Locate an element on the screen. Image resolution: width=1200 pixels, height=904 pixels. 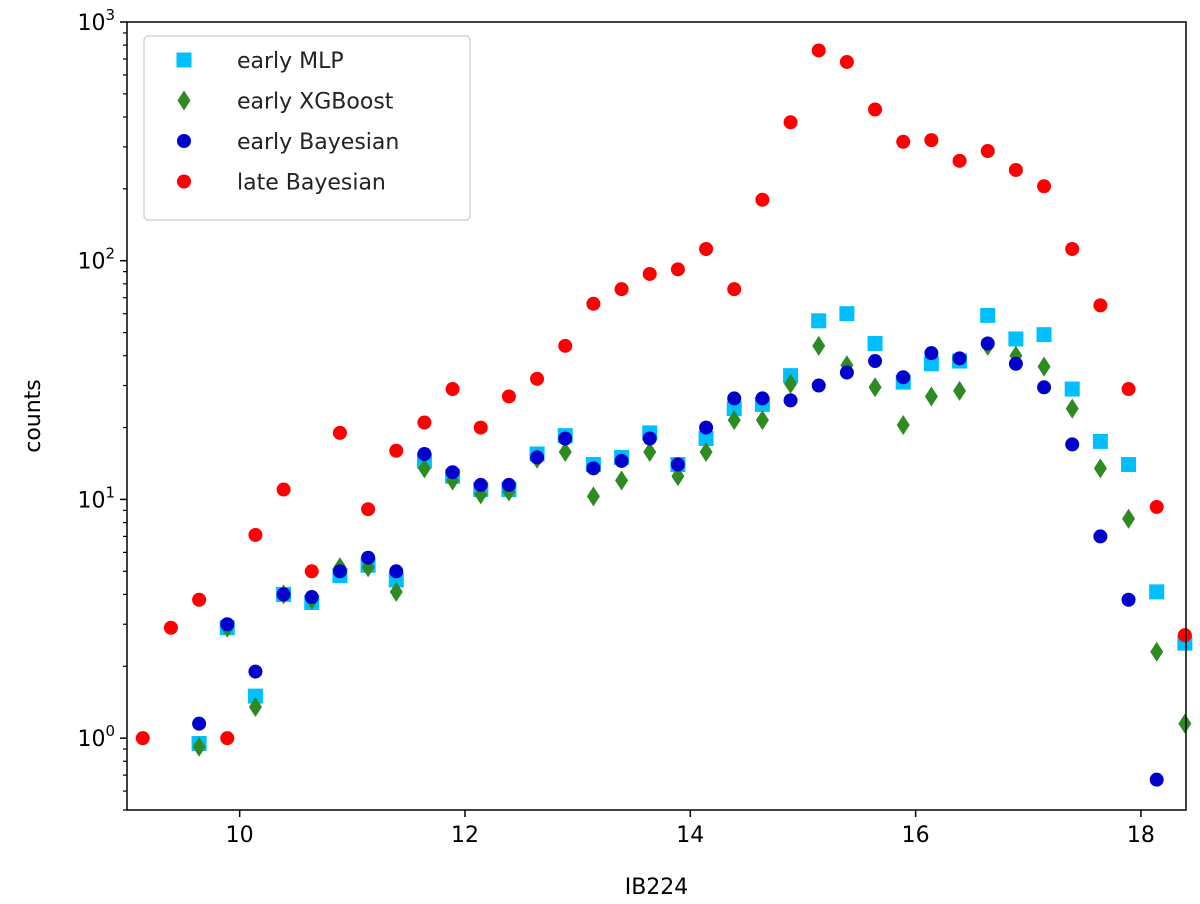
x-tick-label: 14 is located at coordinates (690, 835).